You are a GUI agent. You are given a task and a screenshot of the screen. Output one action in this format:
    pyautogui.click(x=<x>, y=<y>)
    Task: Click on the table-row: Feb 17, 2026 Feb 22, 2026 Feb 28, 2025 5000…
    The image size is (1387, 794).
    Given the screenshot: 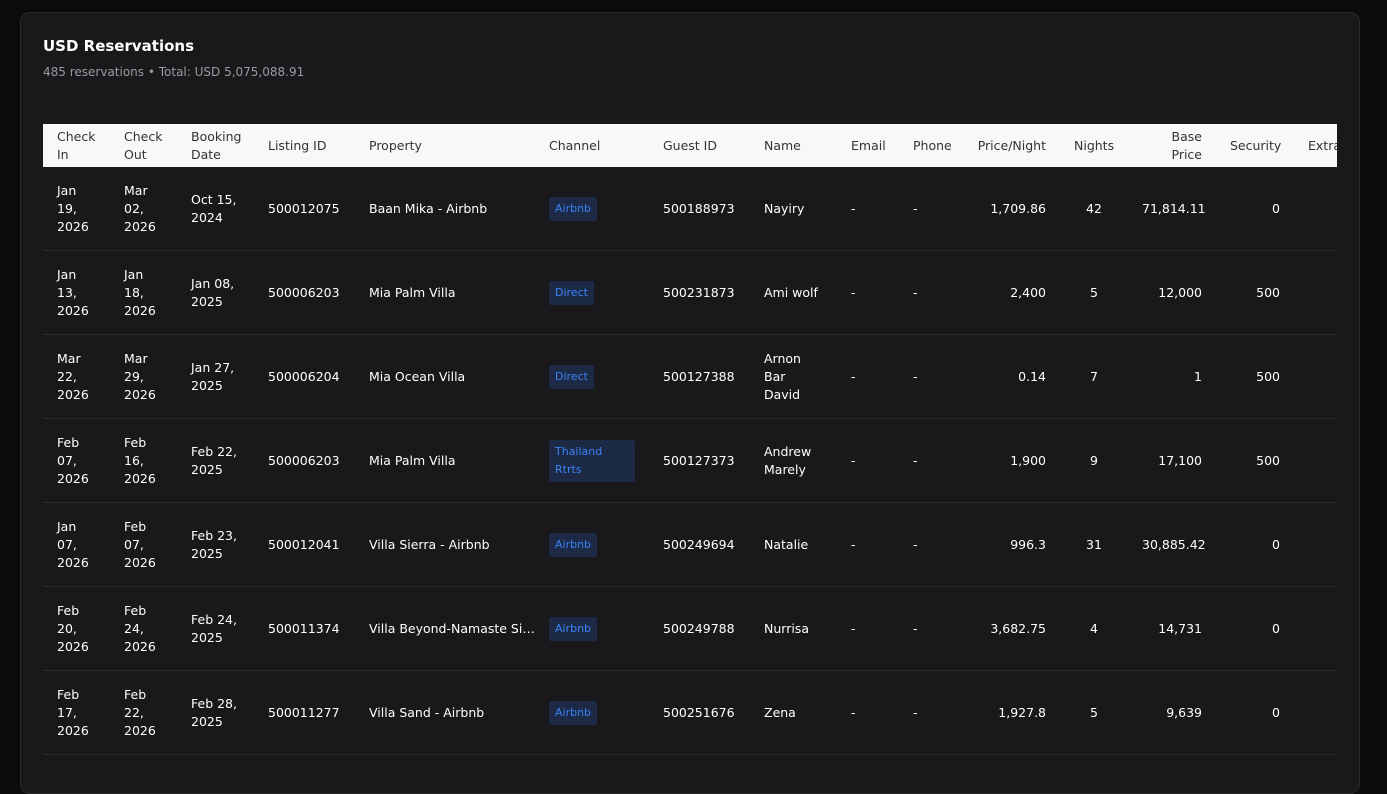 What is the action you would take?
    pyautogui.click(x=690, y=712)
    